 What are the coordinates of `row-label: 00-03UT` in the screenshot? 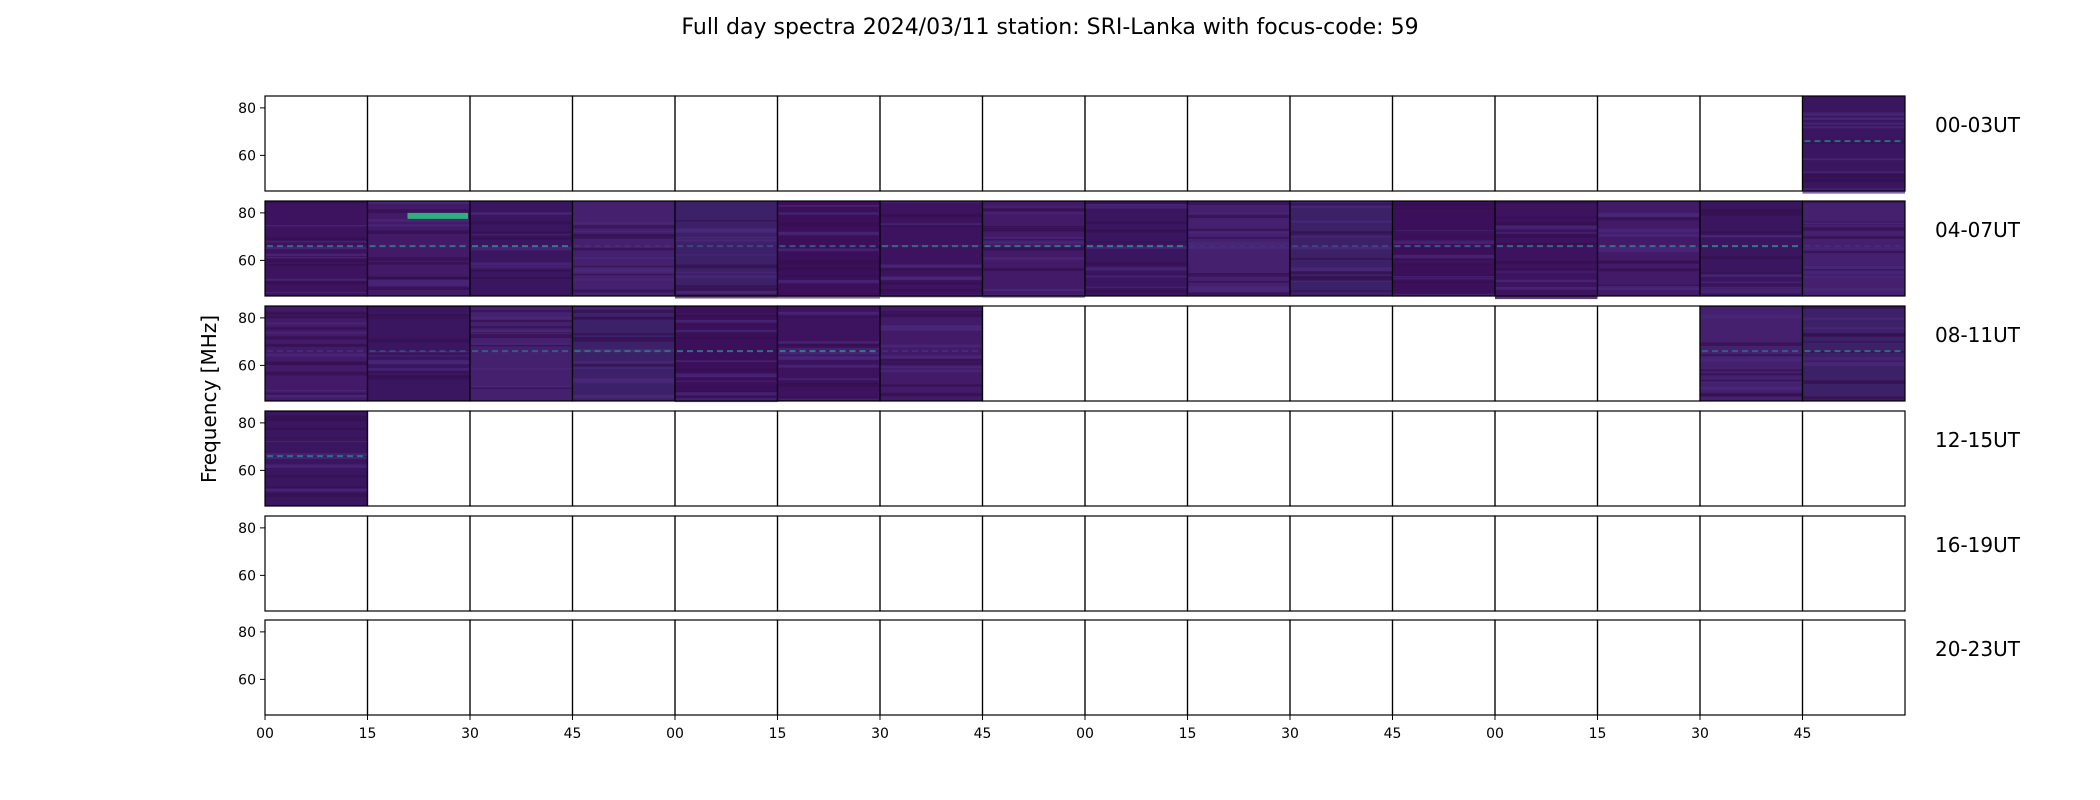 It's located at (1978, 125).